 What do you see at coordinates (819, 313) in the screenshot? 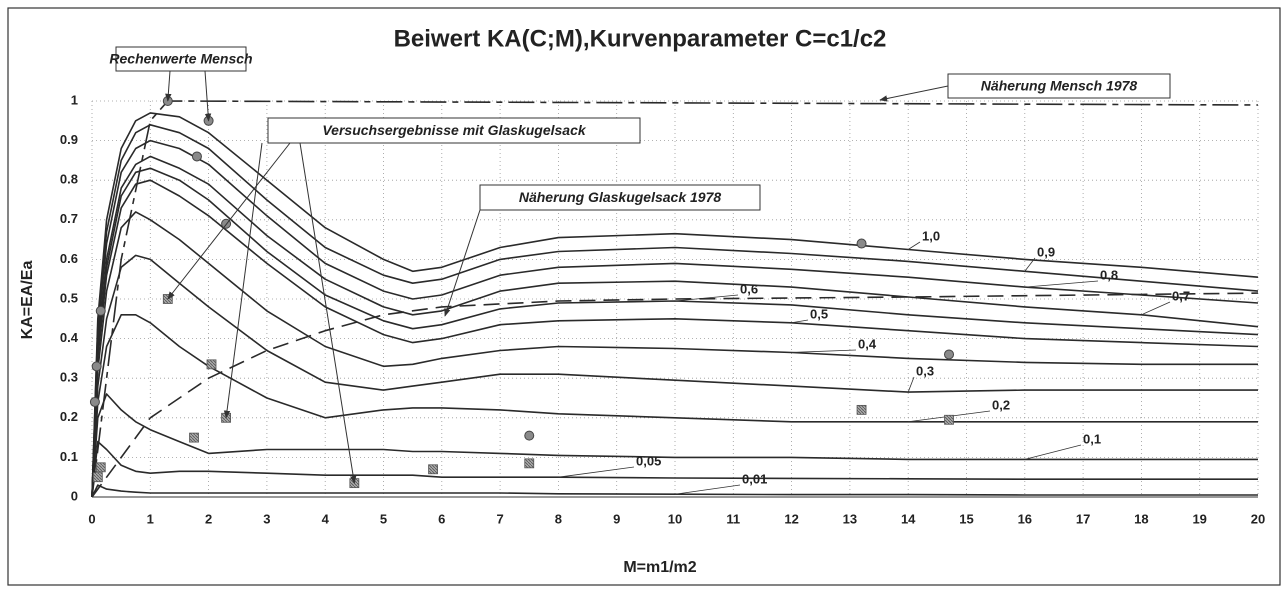
I see `curve-label: 0,5` at bounding box center [819, 313].